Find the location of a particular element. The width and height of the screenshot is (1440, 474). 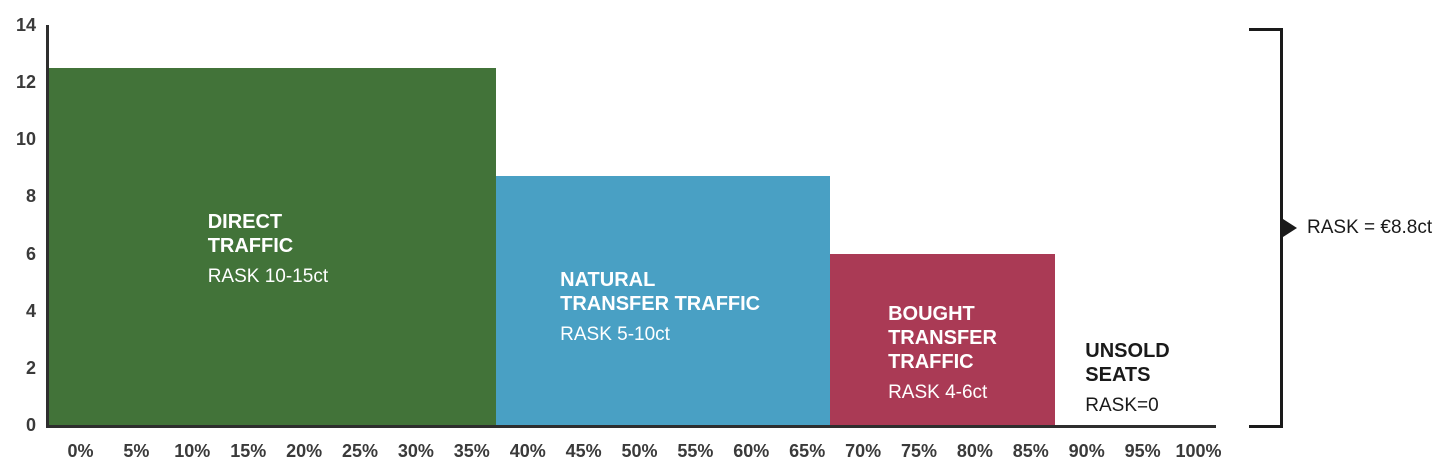

x-tick-label: 0% is located at coordinates (80, 451).